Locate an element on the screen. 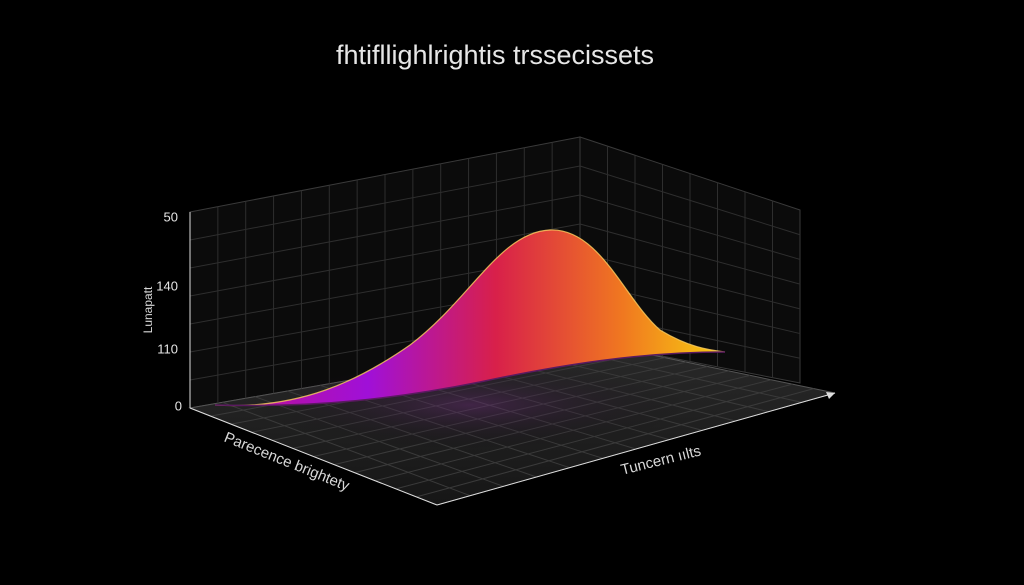 This screenshot has height=585, width=1024. z-tick-label: 0 is located at coordinates (178, 405).